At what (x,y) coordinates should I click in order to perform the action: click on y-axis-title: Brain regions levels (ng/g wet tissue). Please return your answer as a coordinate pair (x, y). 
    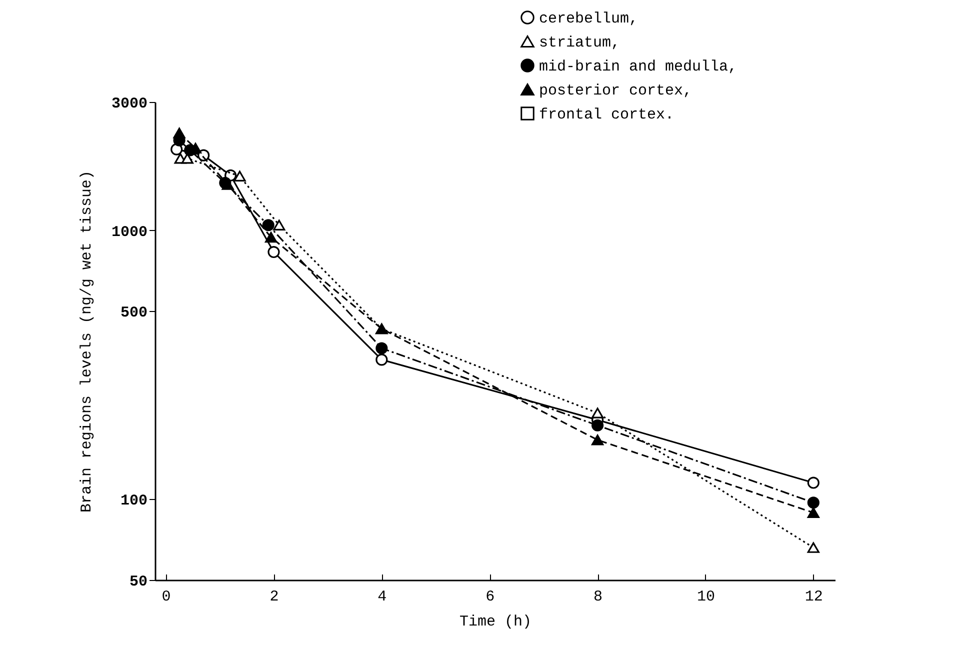
    Looking at the image, I should click on (87, 341).